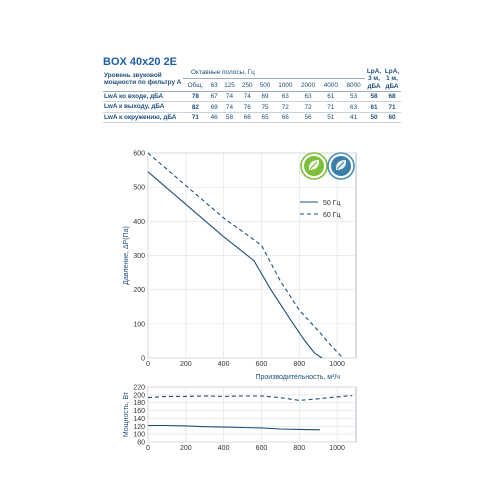 This screenshot has width=500, height=500. What do you see at coordinates (265, 107) in the screenshot?
I see `cell: 75` at bounding box center [265, 107].